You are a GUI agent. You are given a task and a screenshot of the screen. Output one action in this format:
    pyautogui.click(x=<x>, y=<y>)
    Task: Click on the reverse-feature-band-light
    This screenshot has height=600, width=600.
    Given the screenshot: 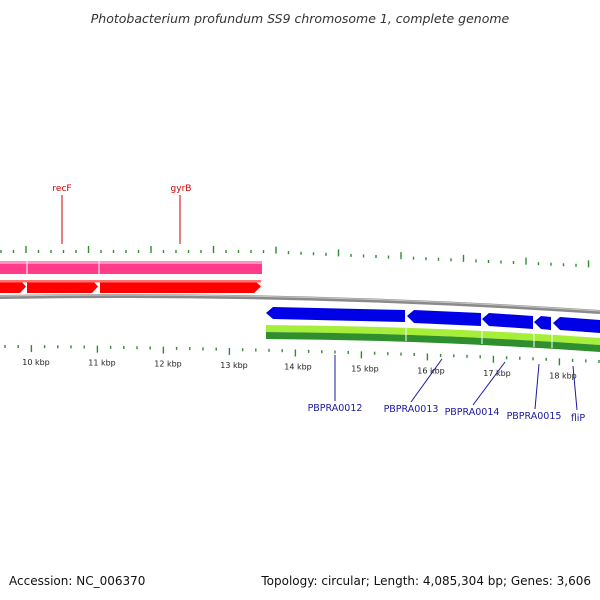 What is the action you would take?
    pyautogui.click(x=433, y=335)
    